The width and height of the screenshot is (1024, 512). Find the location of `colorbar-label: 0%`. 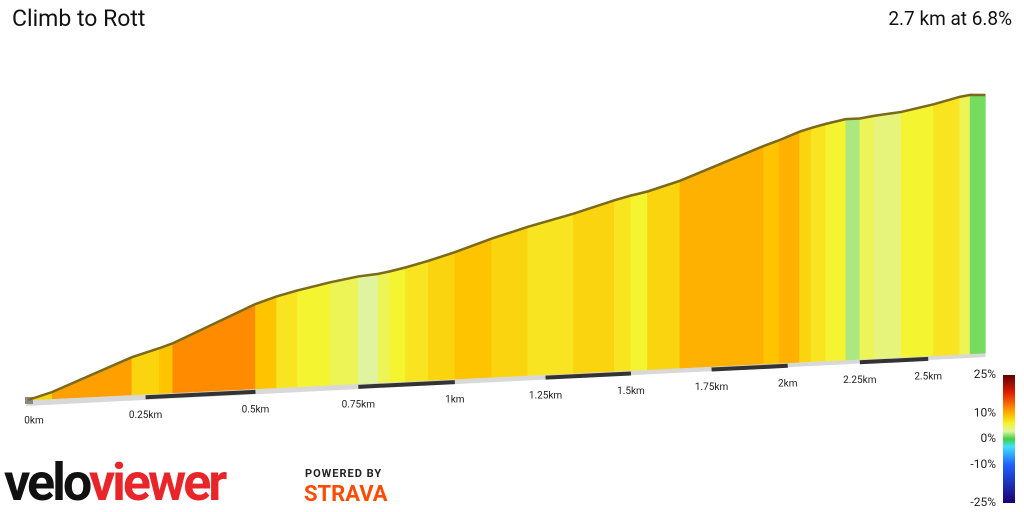

colorbar-label: 0% is located at coordinates (988, 438).